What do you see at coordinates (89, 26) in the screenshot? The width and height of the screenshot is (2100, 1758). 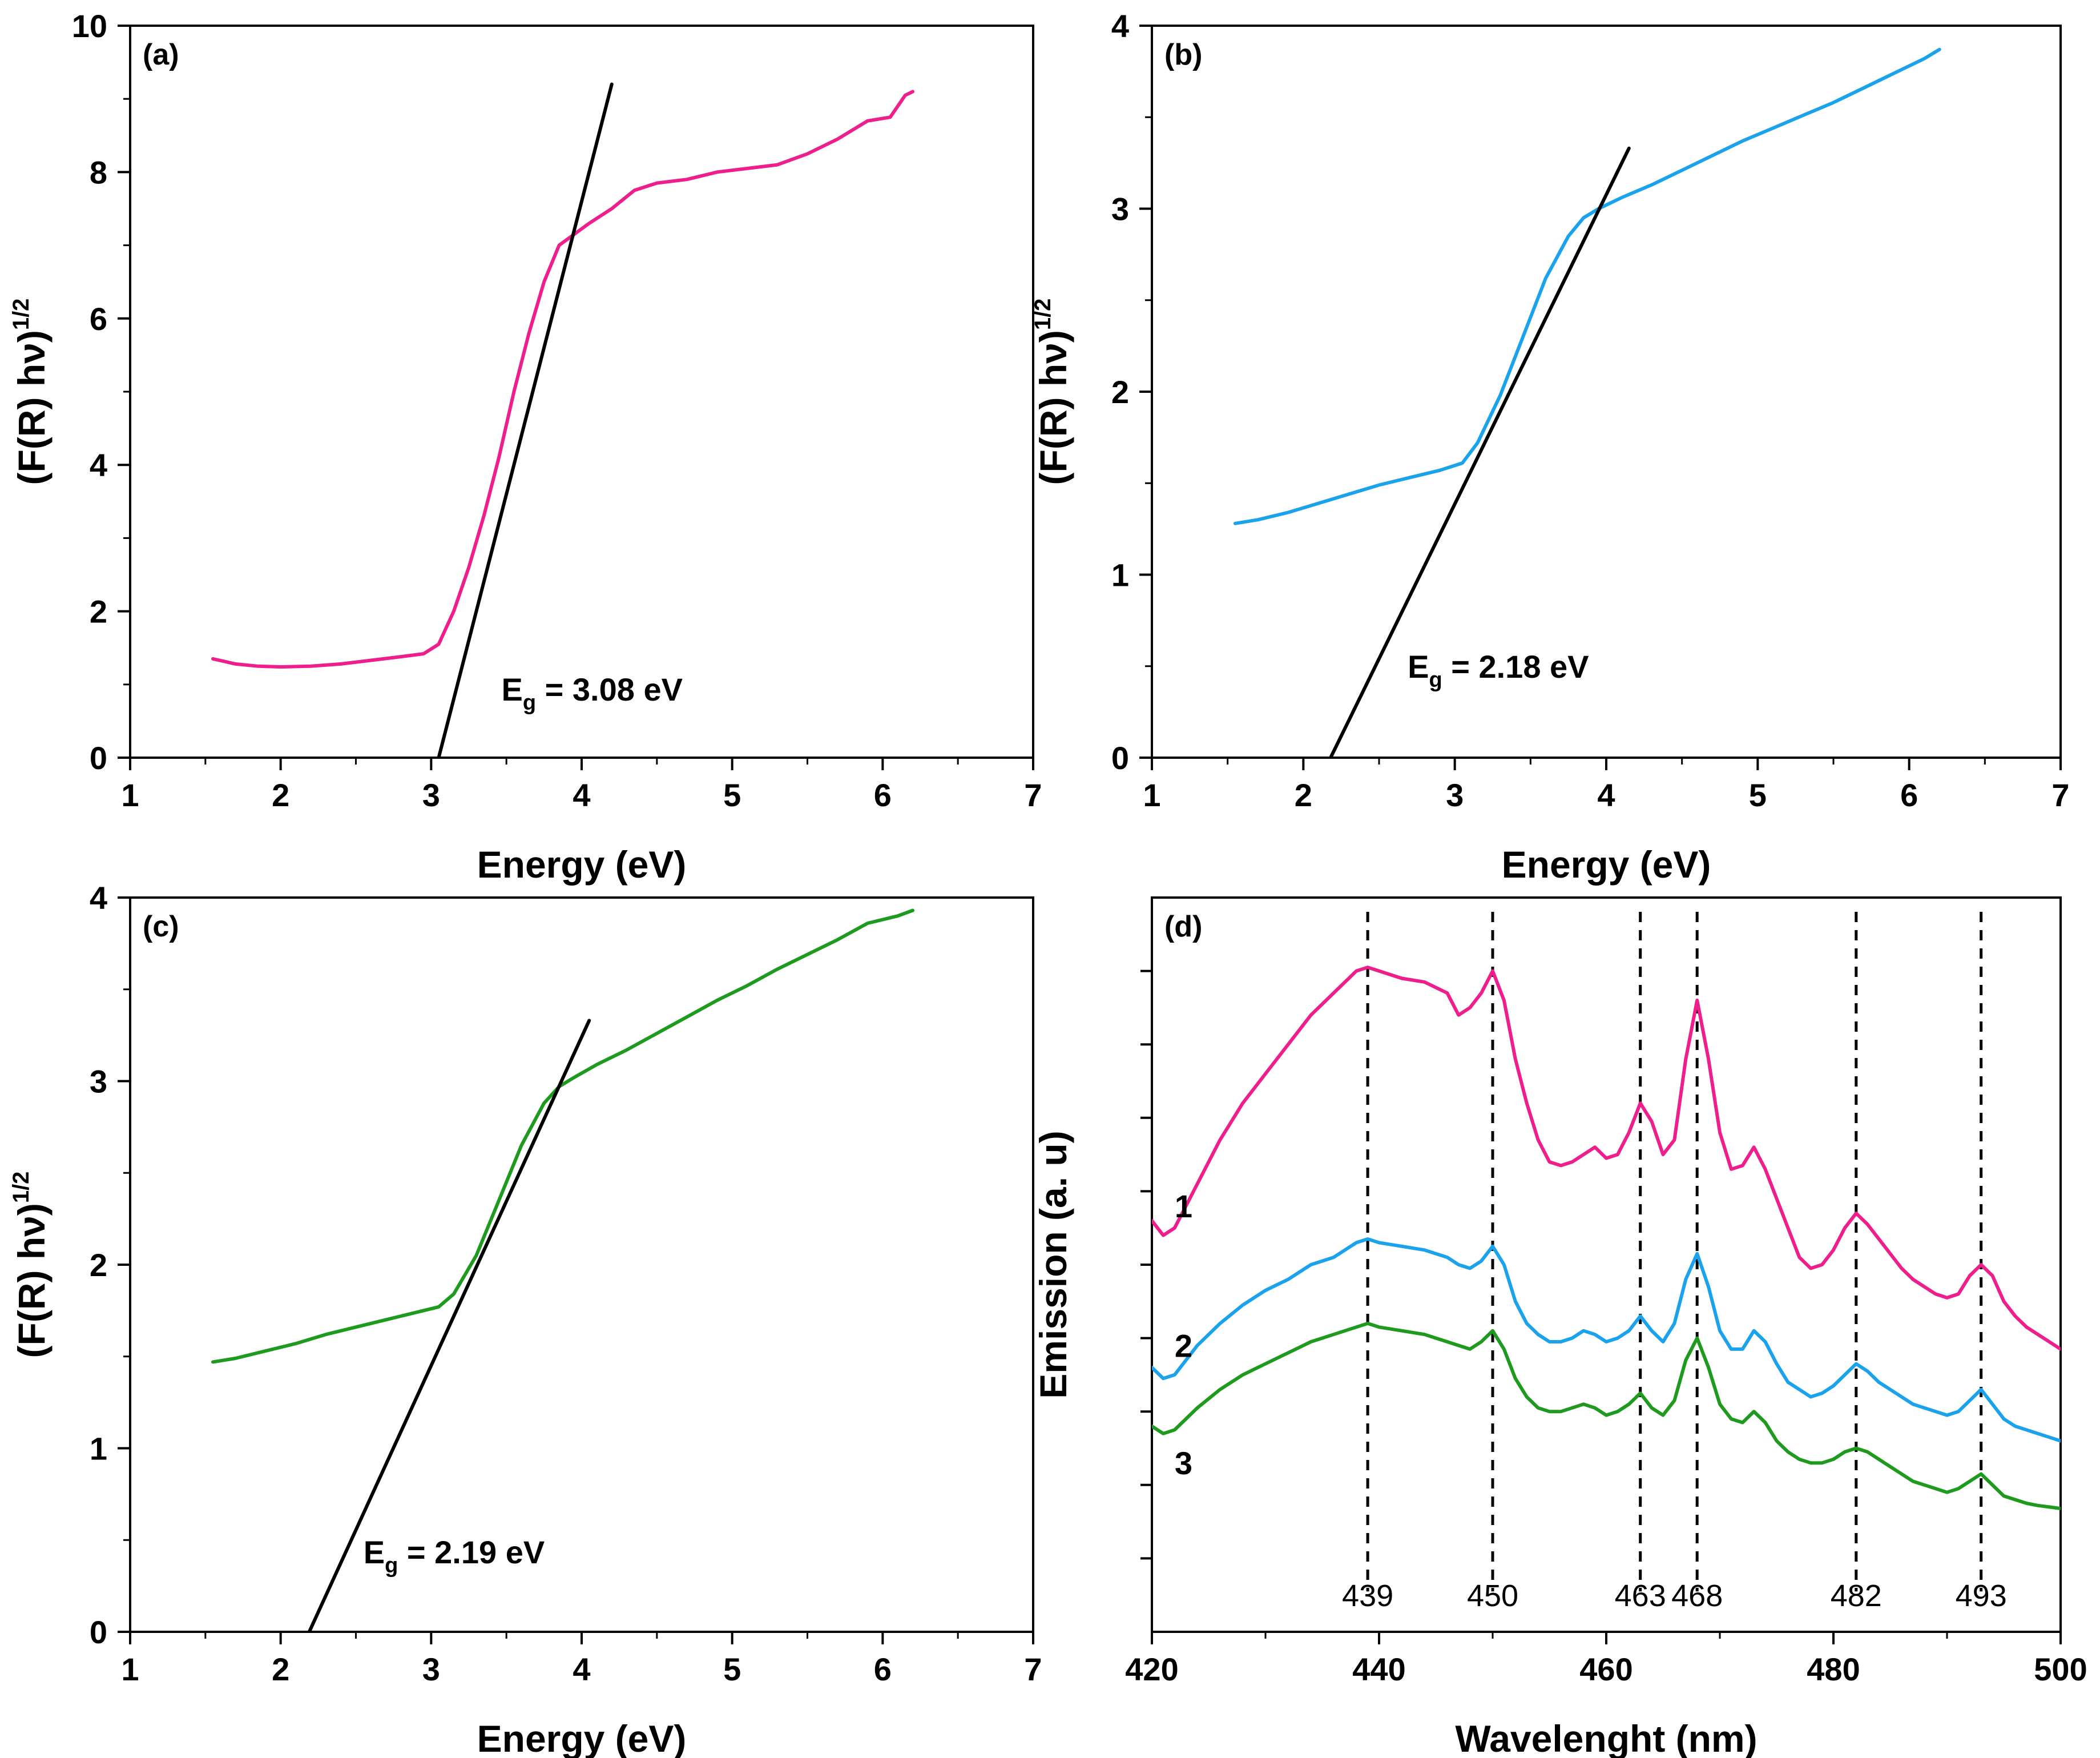 I see `y-tick-label: 10` at bounding box center [89, 26].